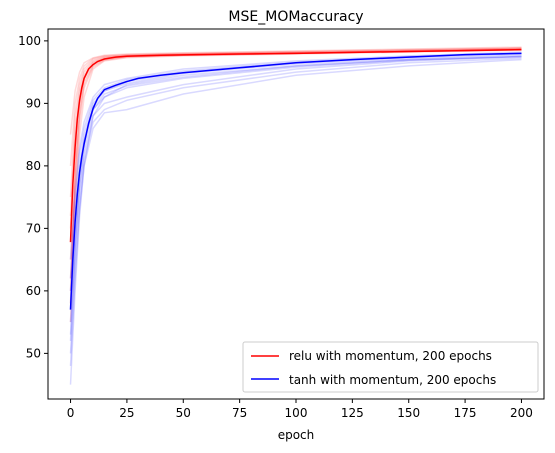 Image resolution: width=555 pixels, height=453 pixels. Describe the element at coordinates (33, 228) in the screenshot. I see `y-tick-label-70: 70` at that location.